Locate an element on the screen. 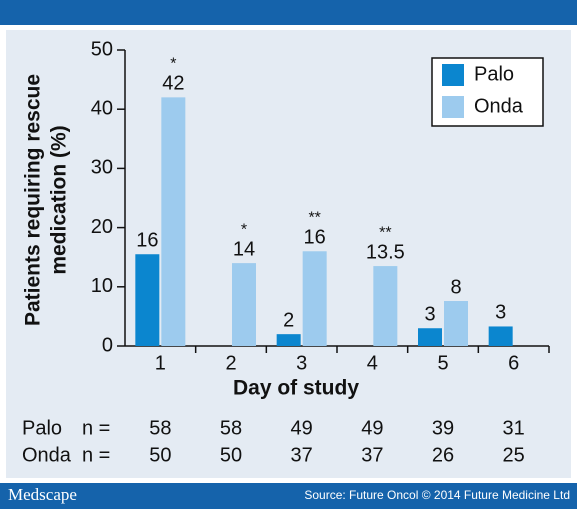  value-label: 42 is located at coordinates (173, 84).